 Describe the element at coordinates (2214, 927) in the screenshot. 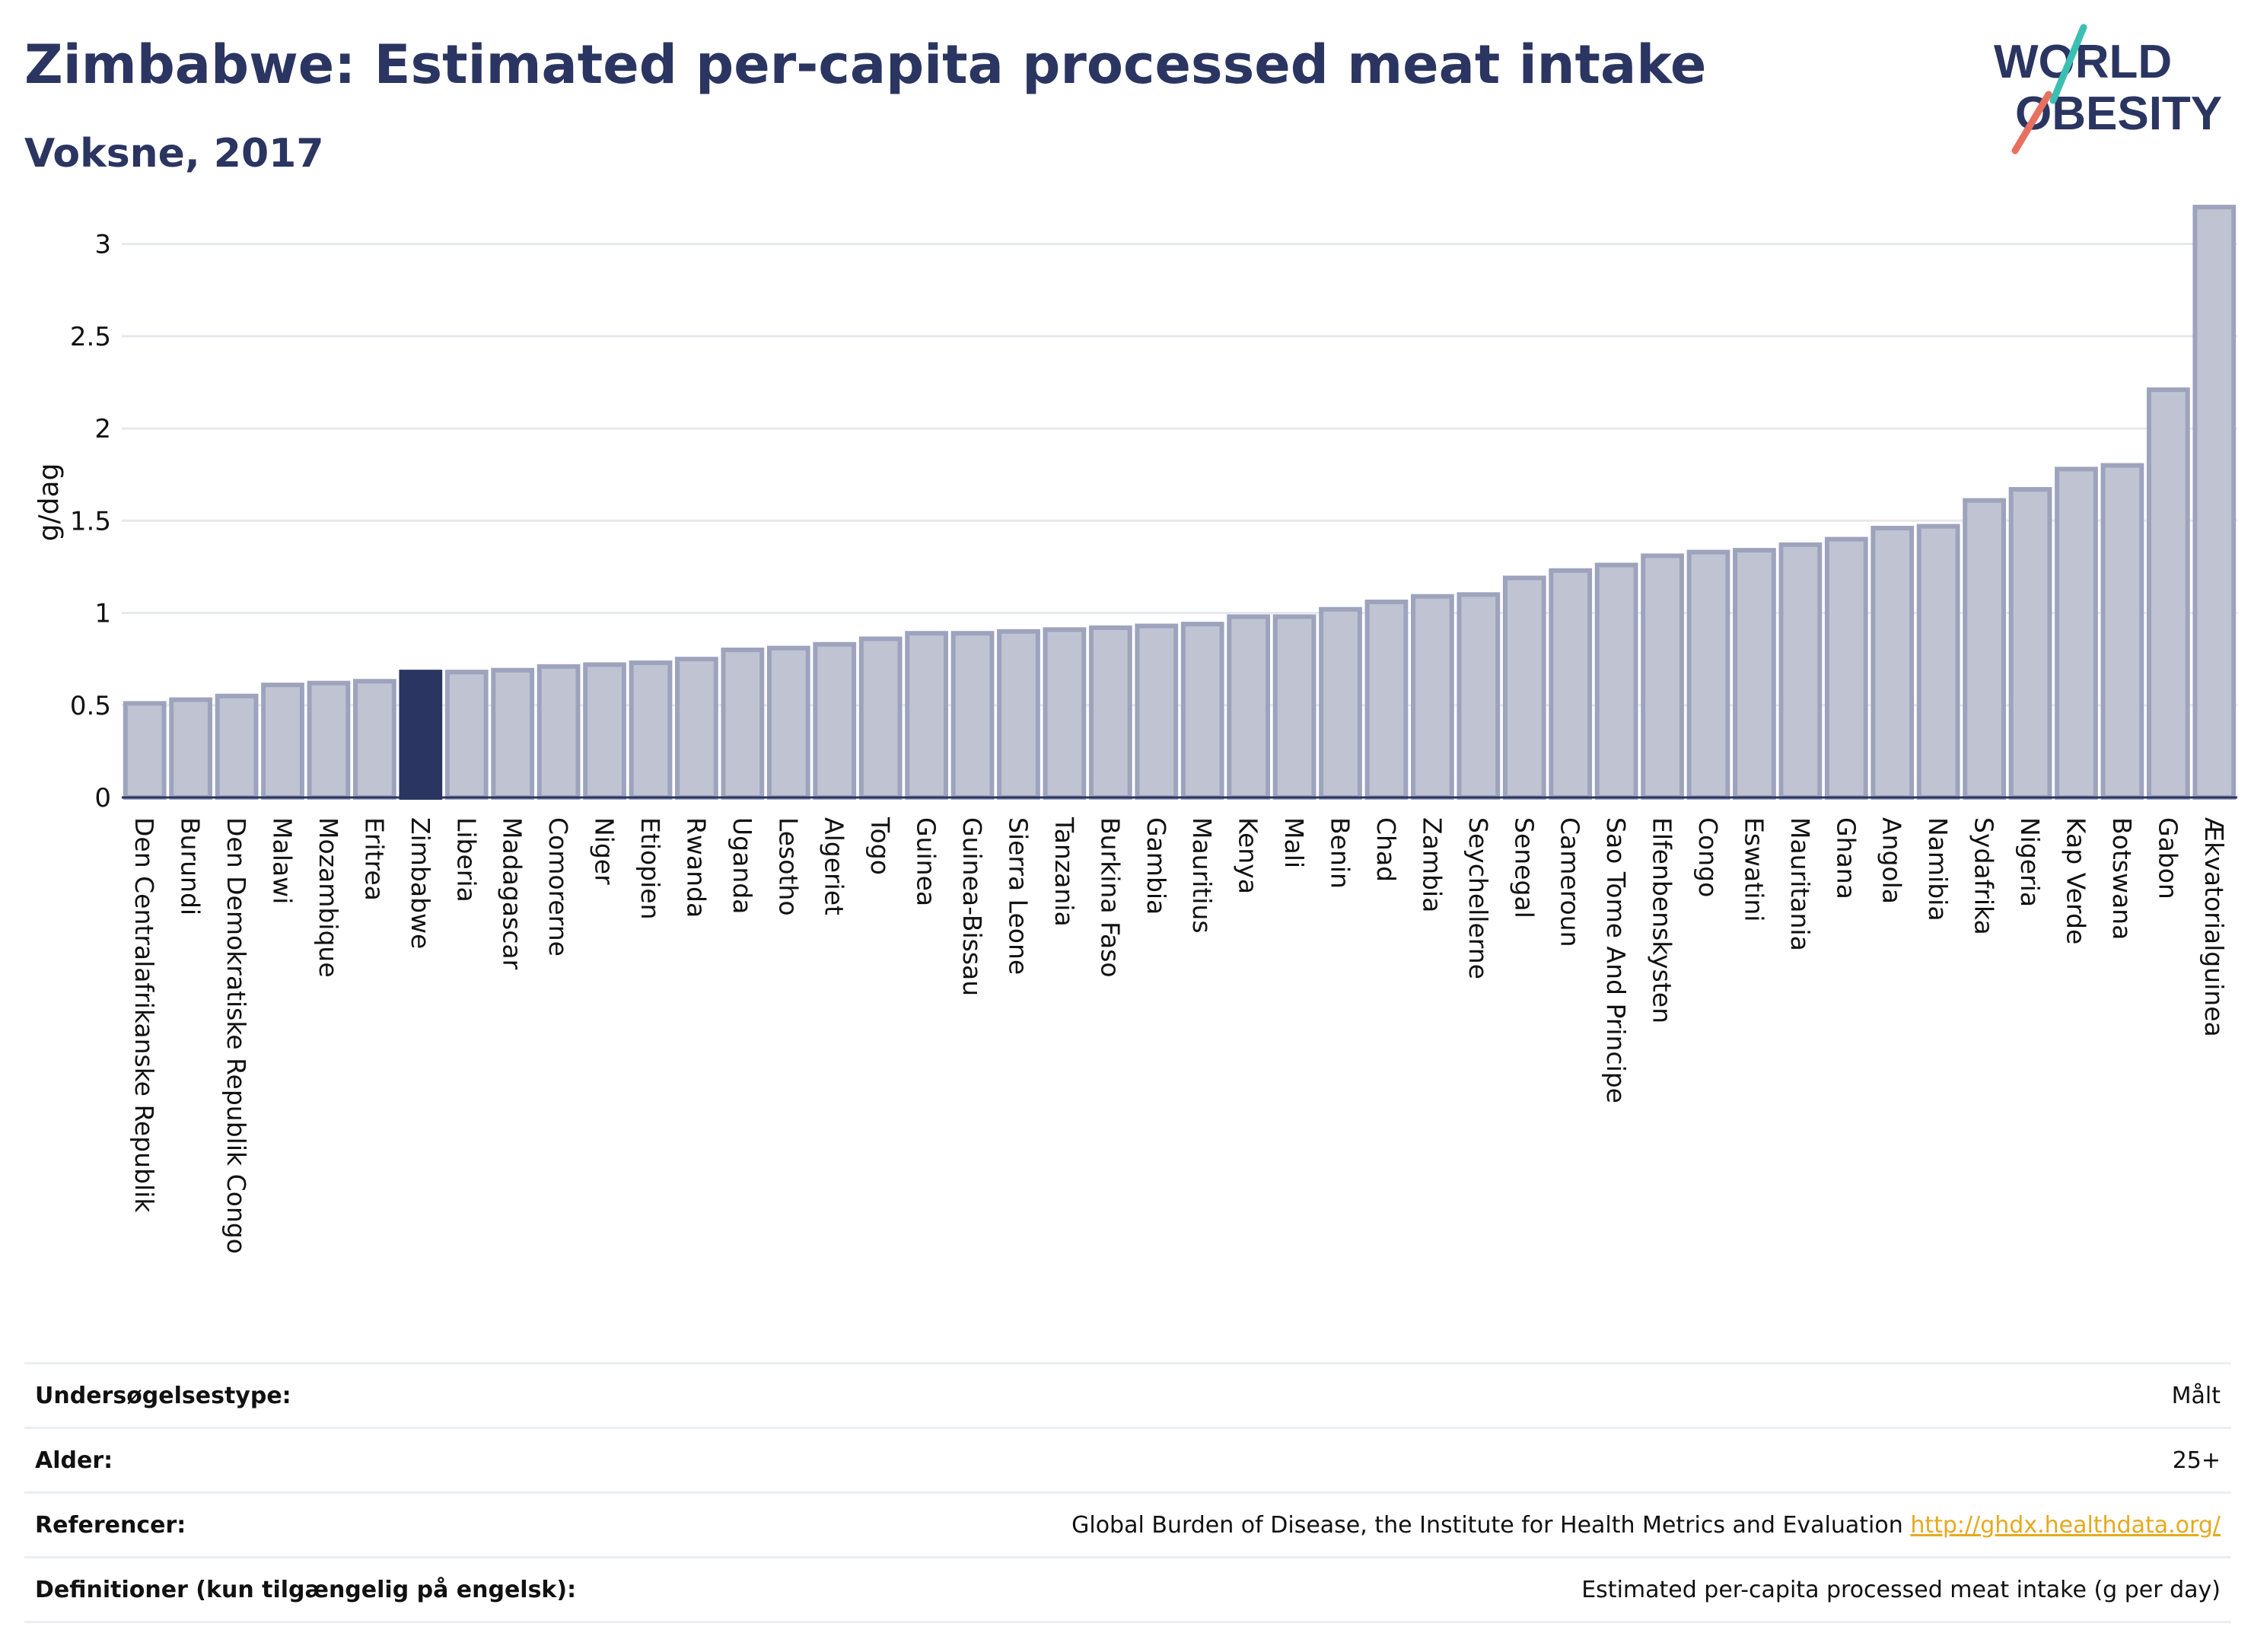

I see `x-tick-label: Ækvatorialguinea` at that location.